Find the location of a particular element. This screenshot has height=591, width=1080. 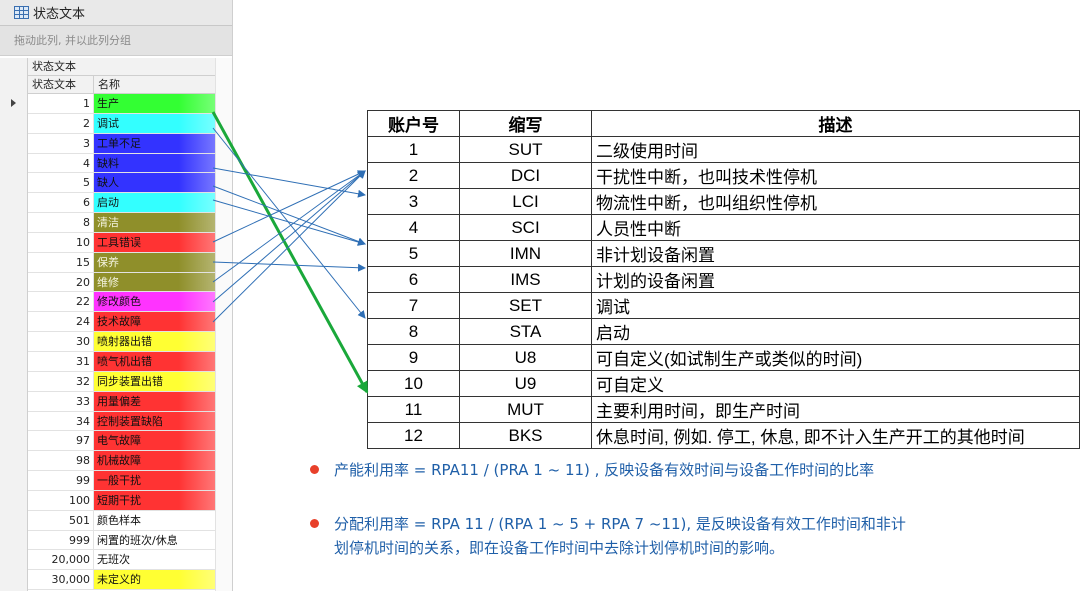

table-row: 22 修改颜色 is located at coordinates (121, 302).